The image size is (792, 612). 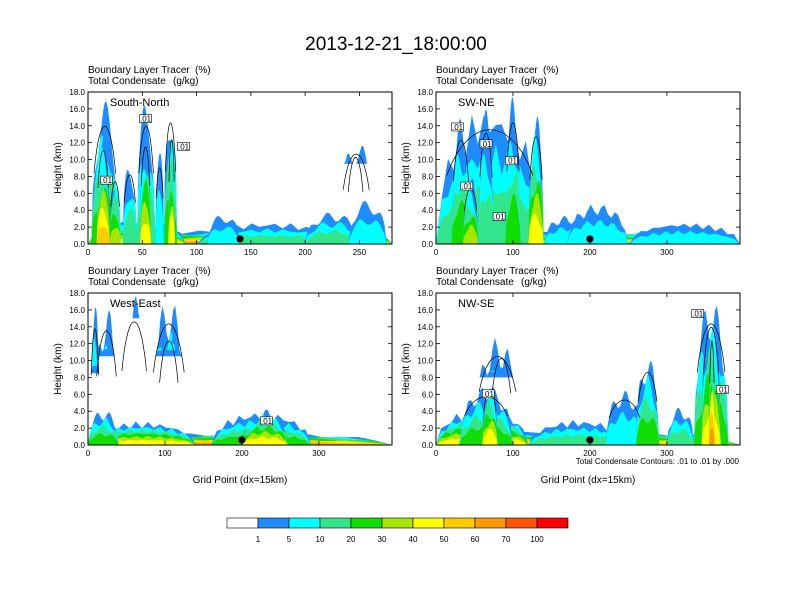 I want to click on x-tick-label: 100, so click(x=197, y=252).